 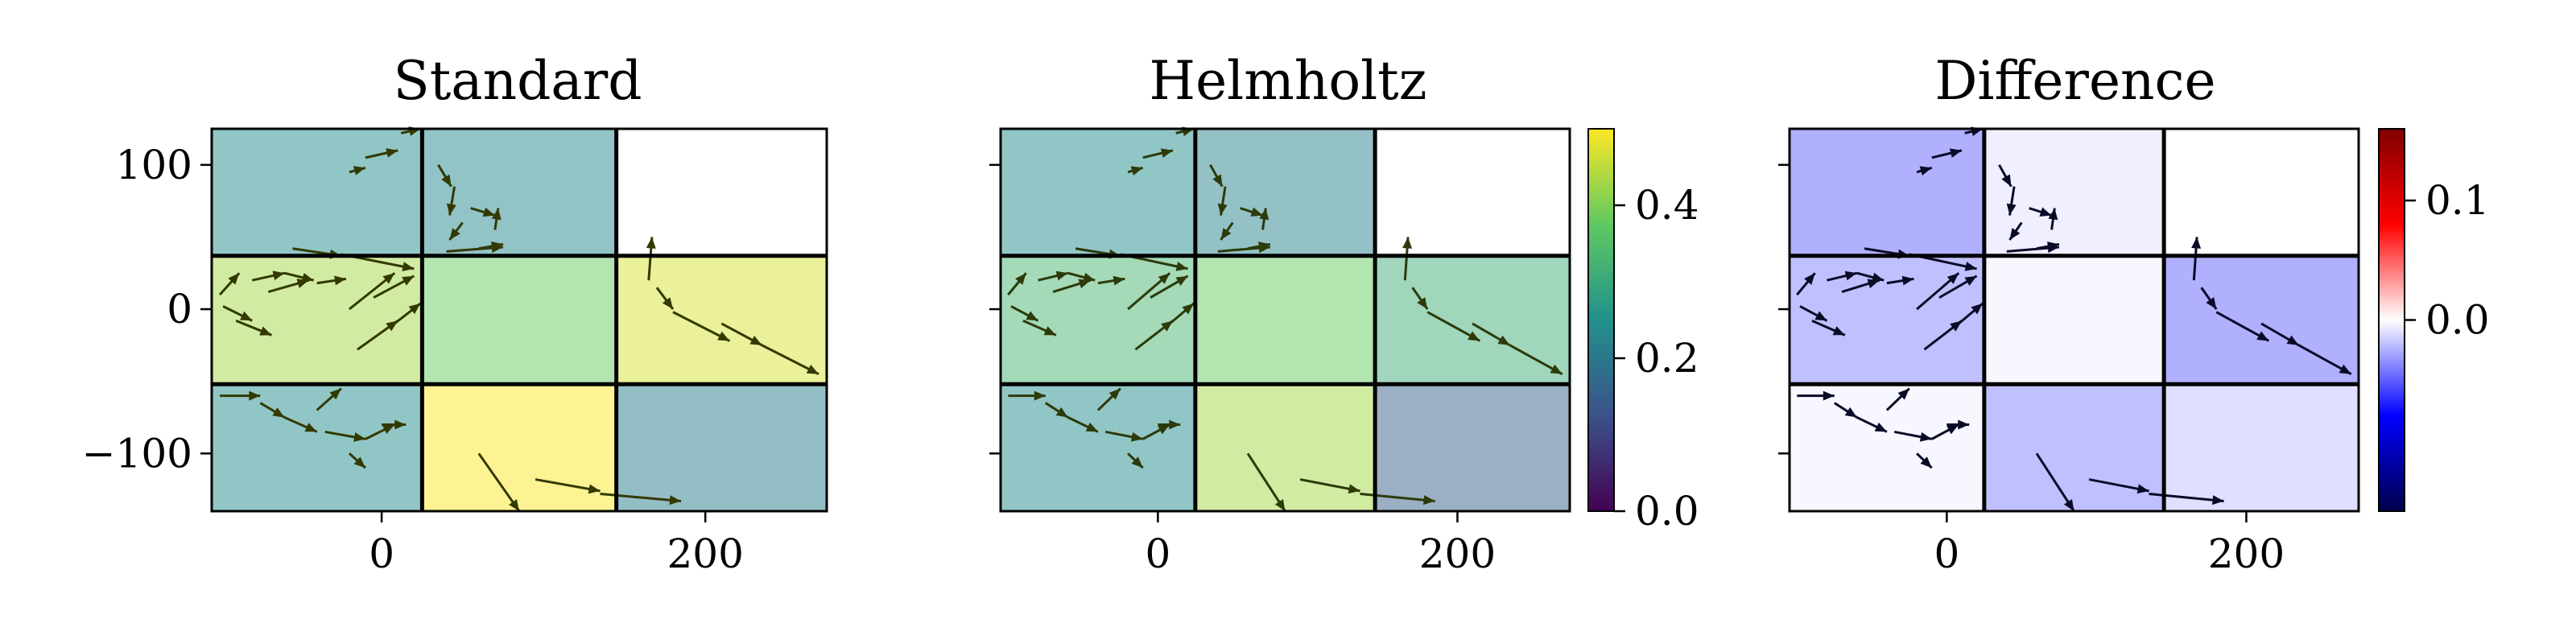 I want to click on panel-title: Standard, so click(x=518, y=81).